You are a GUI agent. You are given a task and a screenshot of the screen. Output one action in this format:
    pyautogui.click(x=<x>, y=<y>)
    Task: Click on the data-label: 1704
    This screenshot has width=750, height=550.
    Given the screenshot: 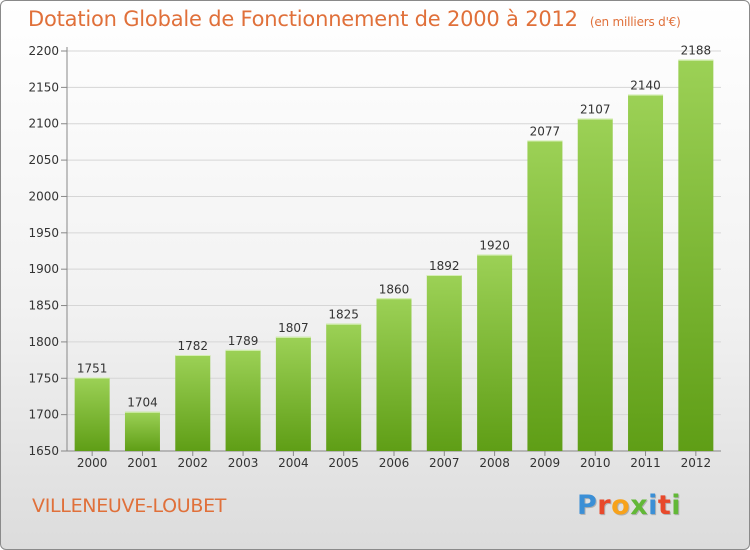 What is the action you would take?
    pyautogui.click(x=142, y=403)
    